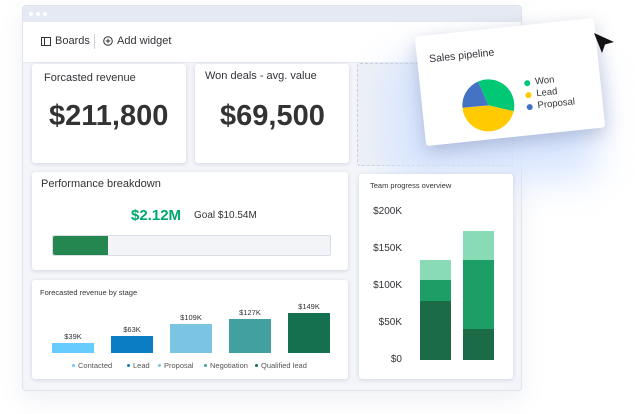  What do you see at coordinates (132, 330) in the screenshot?
I see `stage-bar-label: $63K` at bounding box center [132, 330].